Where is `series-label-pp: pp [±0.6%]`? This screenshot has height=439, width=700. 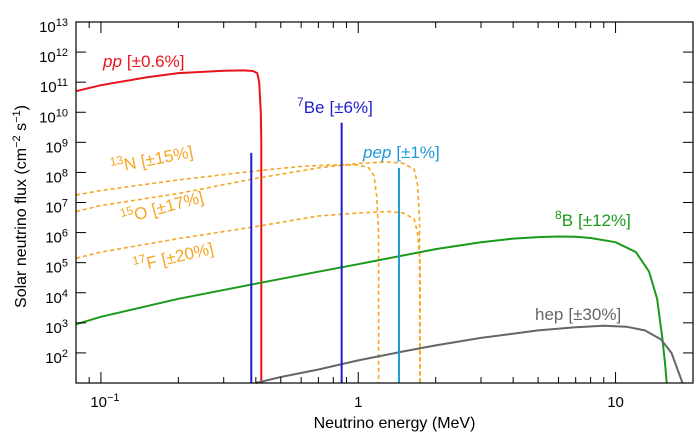 series-label-pp: pp [±0.6%] is located at coordinates (143, 61).